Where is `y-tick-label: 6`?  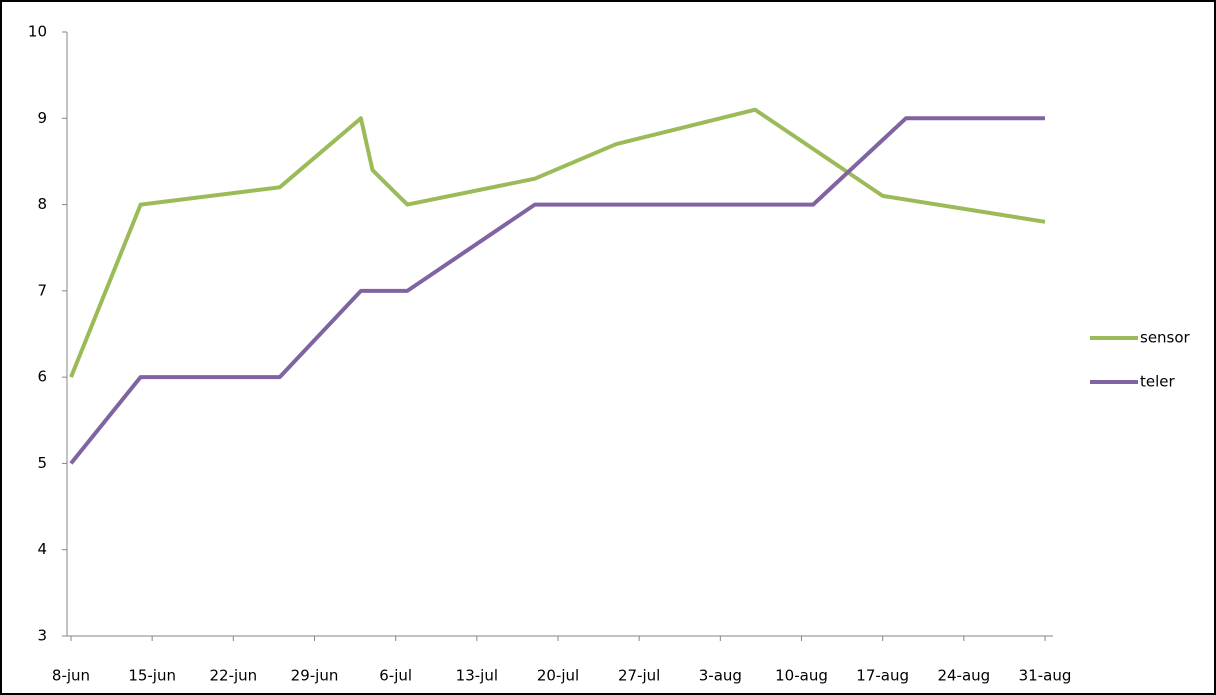
y-tick-label: 6 is located at coordinates (42, 377).